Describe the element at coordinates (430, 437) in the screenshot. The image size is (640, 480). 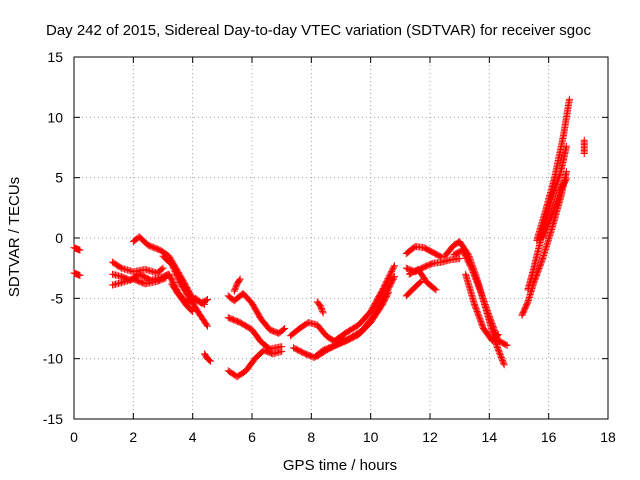
I see `x-tick-label: 12` at that location.